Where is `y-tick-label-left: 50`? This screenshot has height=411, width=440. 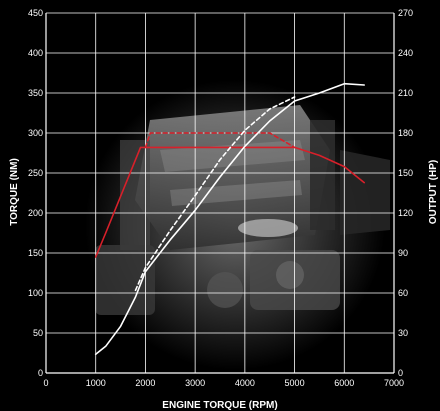 y-tick-label-left: 50 is located at coordinates (38, 333).